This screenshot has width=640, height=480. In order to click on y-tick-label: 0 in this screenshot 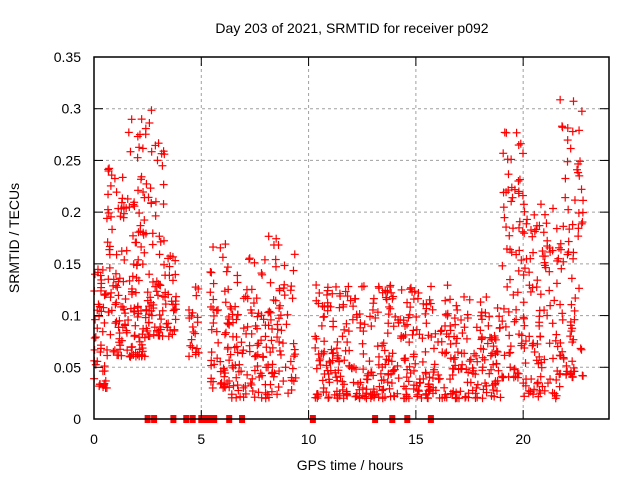, I will do `click(77, 419)`.